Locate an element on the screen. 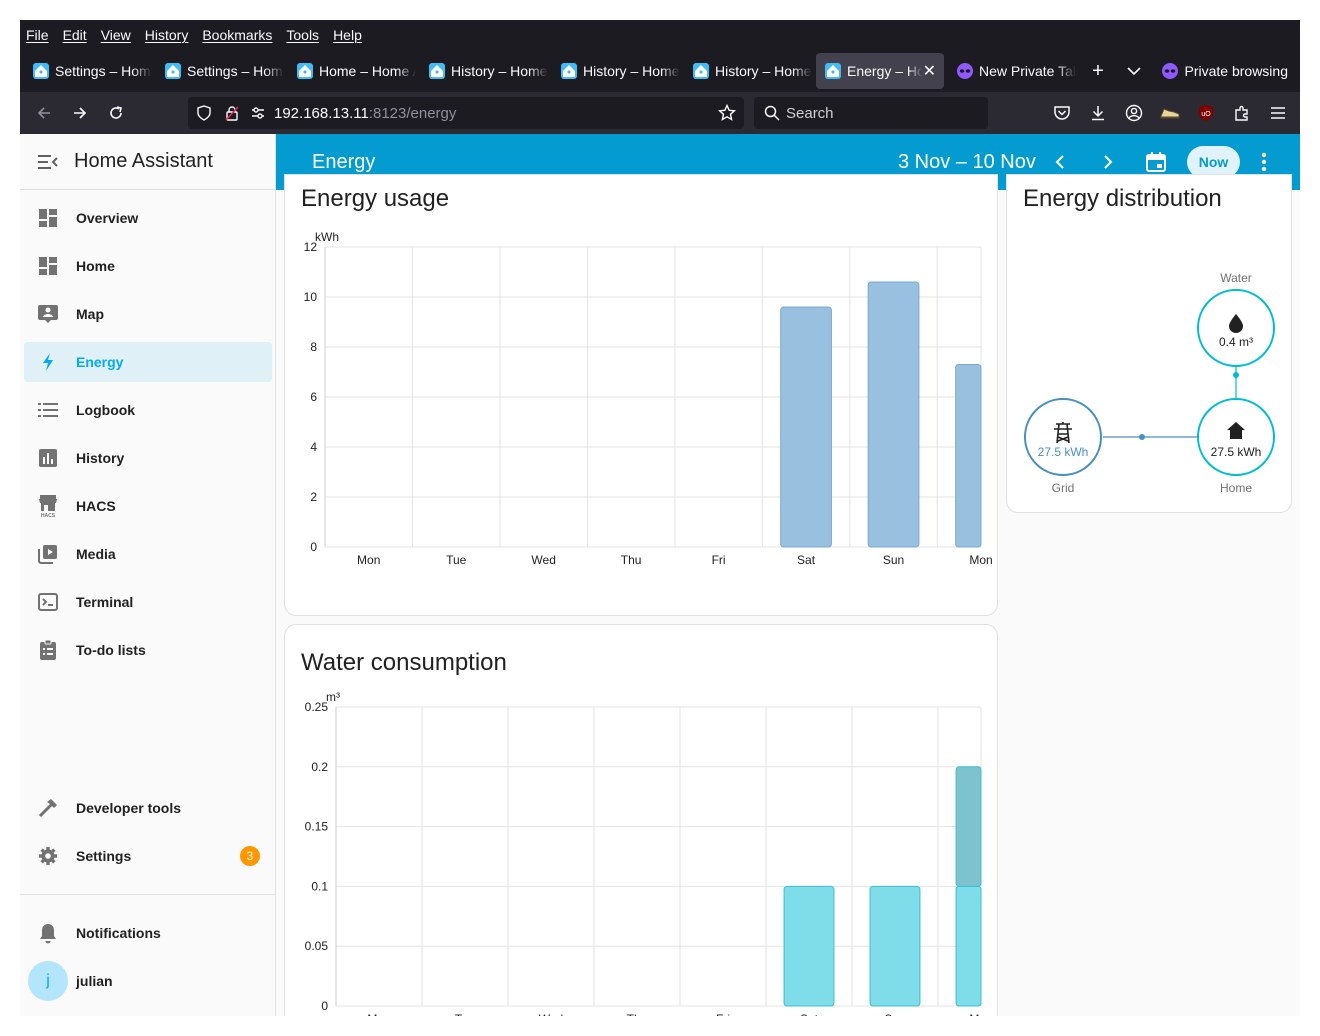 This screenshot has width=1320, height=1036. date-range: 3 Nov – 10 Nov is located at coordinates (967, 161).